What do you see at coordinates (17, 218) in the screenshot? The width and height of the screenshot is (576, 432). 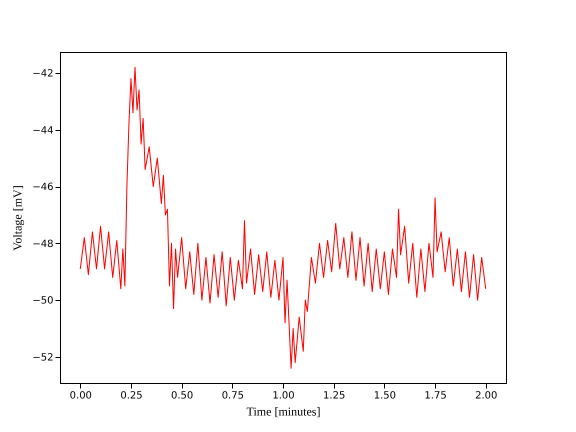 I see `y-axis-title: Voltage [mV]` at bounding box center [17, 218].